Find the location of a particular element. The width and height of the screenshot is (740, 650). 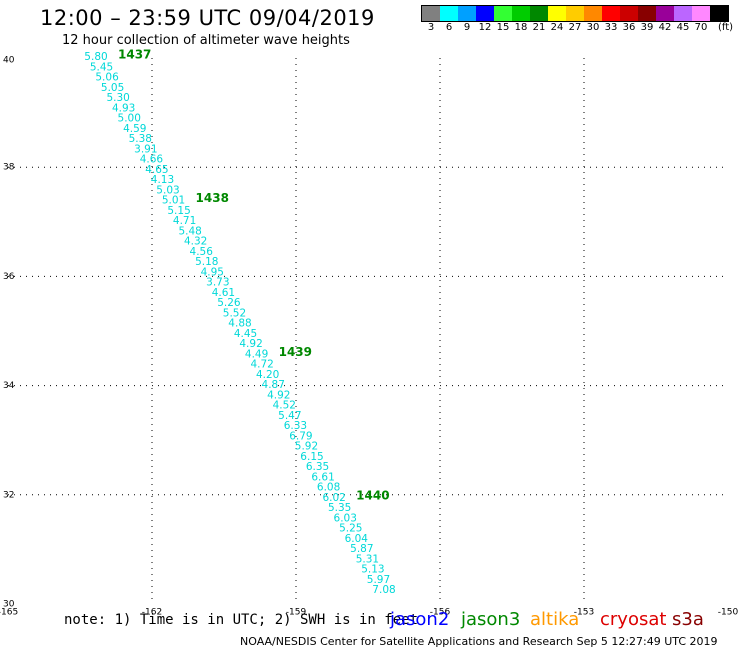

wave-height-label: 4.65 is located at coordinates (156, 170).